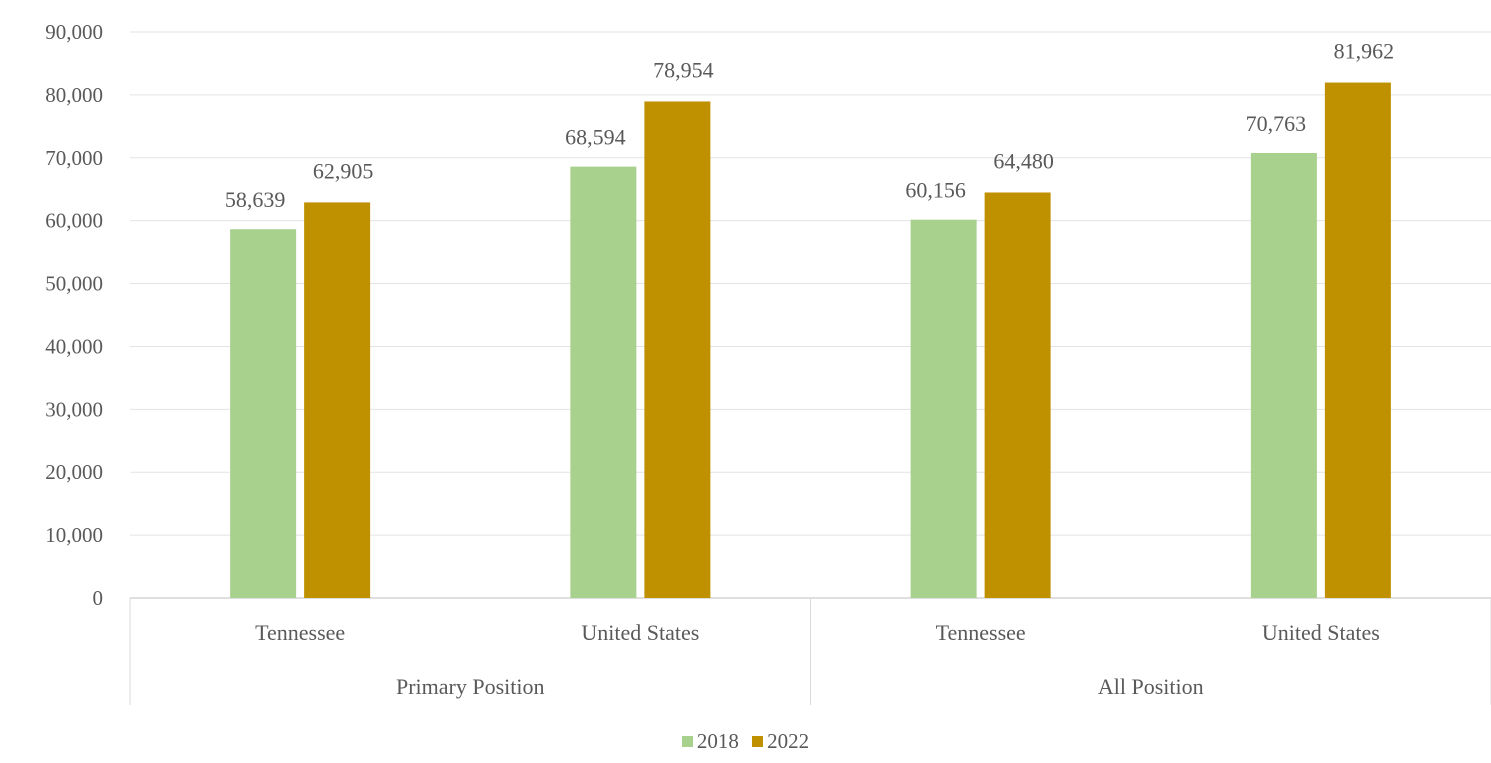  Describe the element at coordinates (255, 199) in the screenshot. I see `data-label: 58,639` at that location.